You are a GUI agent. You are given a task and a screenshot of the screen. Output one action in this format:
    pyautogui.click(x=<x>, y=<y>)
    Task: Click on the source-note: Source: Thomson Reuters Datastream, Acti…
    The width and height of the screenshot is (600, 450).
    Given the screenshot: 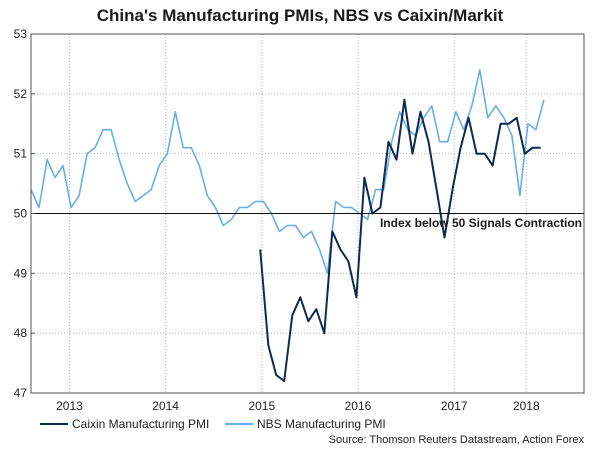 What is the action you would take?
    pyautogui.click(x=457, y=440)
    